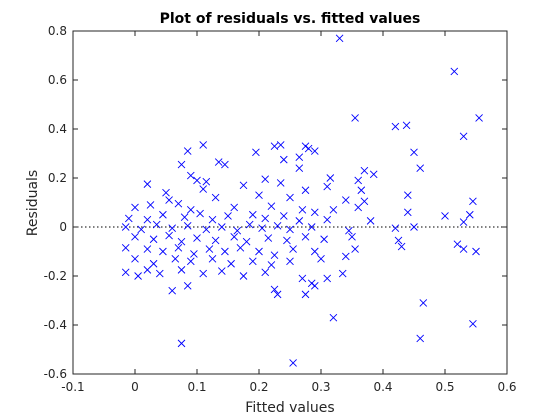 The width and height of the screenshot is (560, 420). I want to click on x-axis-label: Fitted values, so click(289, 408).